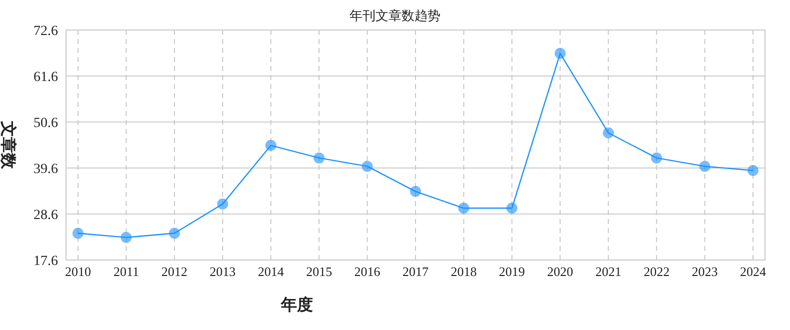  What do you see at coordinates (46, 169) in the screenshot?
I see `y-tick-label: 39.6` at bounding box center [46, 169].